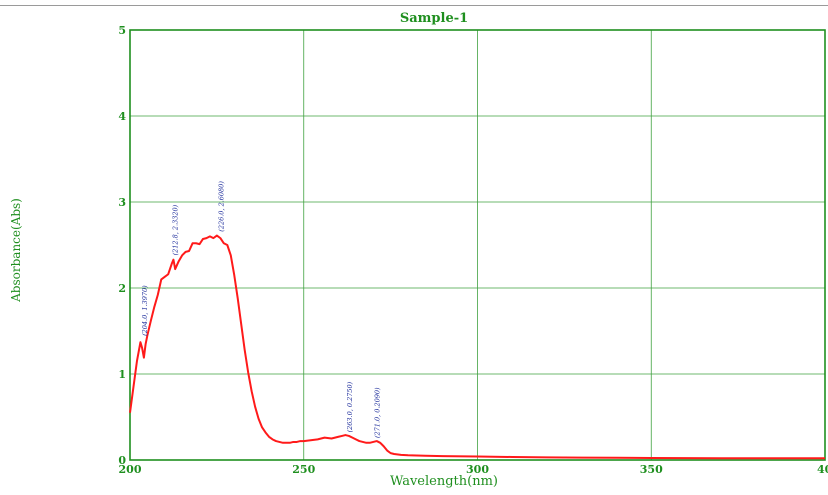  What do you see at coordinates (303, 469) in the screenshot?
I see `x-tick-label: 250` at bounding box center [303, 469].